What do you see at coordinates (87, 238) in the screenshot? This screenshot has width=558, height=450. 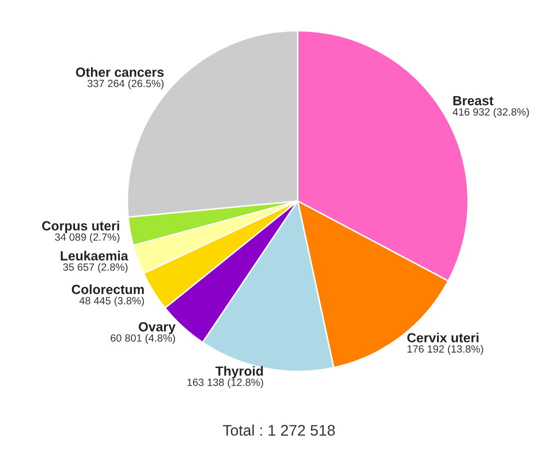 I see `data-label: 34 089 (2.7%)` at bounding box center [87, 238].